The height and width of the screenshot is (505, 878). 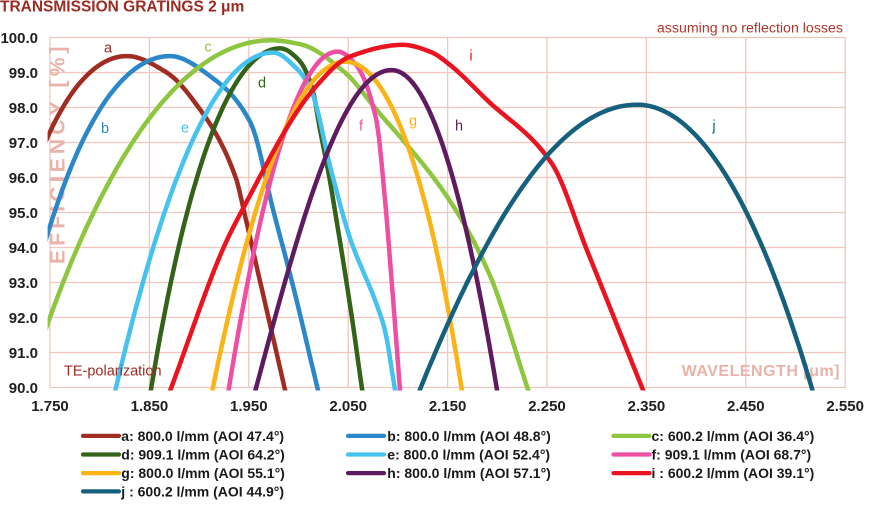 I want to click on svg-text: WAVELENGTH [μm], so click(x=761, y=371).